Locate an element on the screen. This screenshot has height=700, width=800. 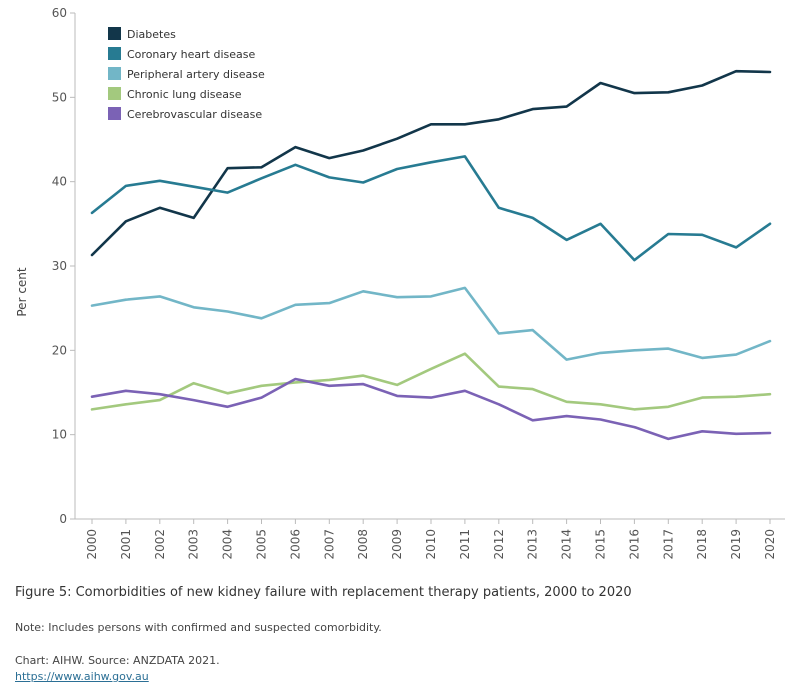
x-tick-label: 2009 is located at coordinates (397, 544).